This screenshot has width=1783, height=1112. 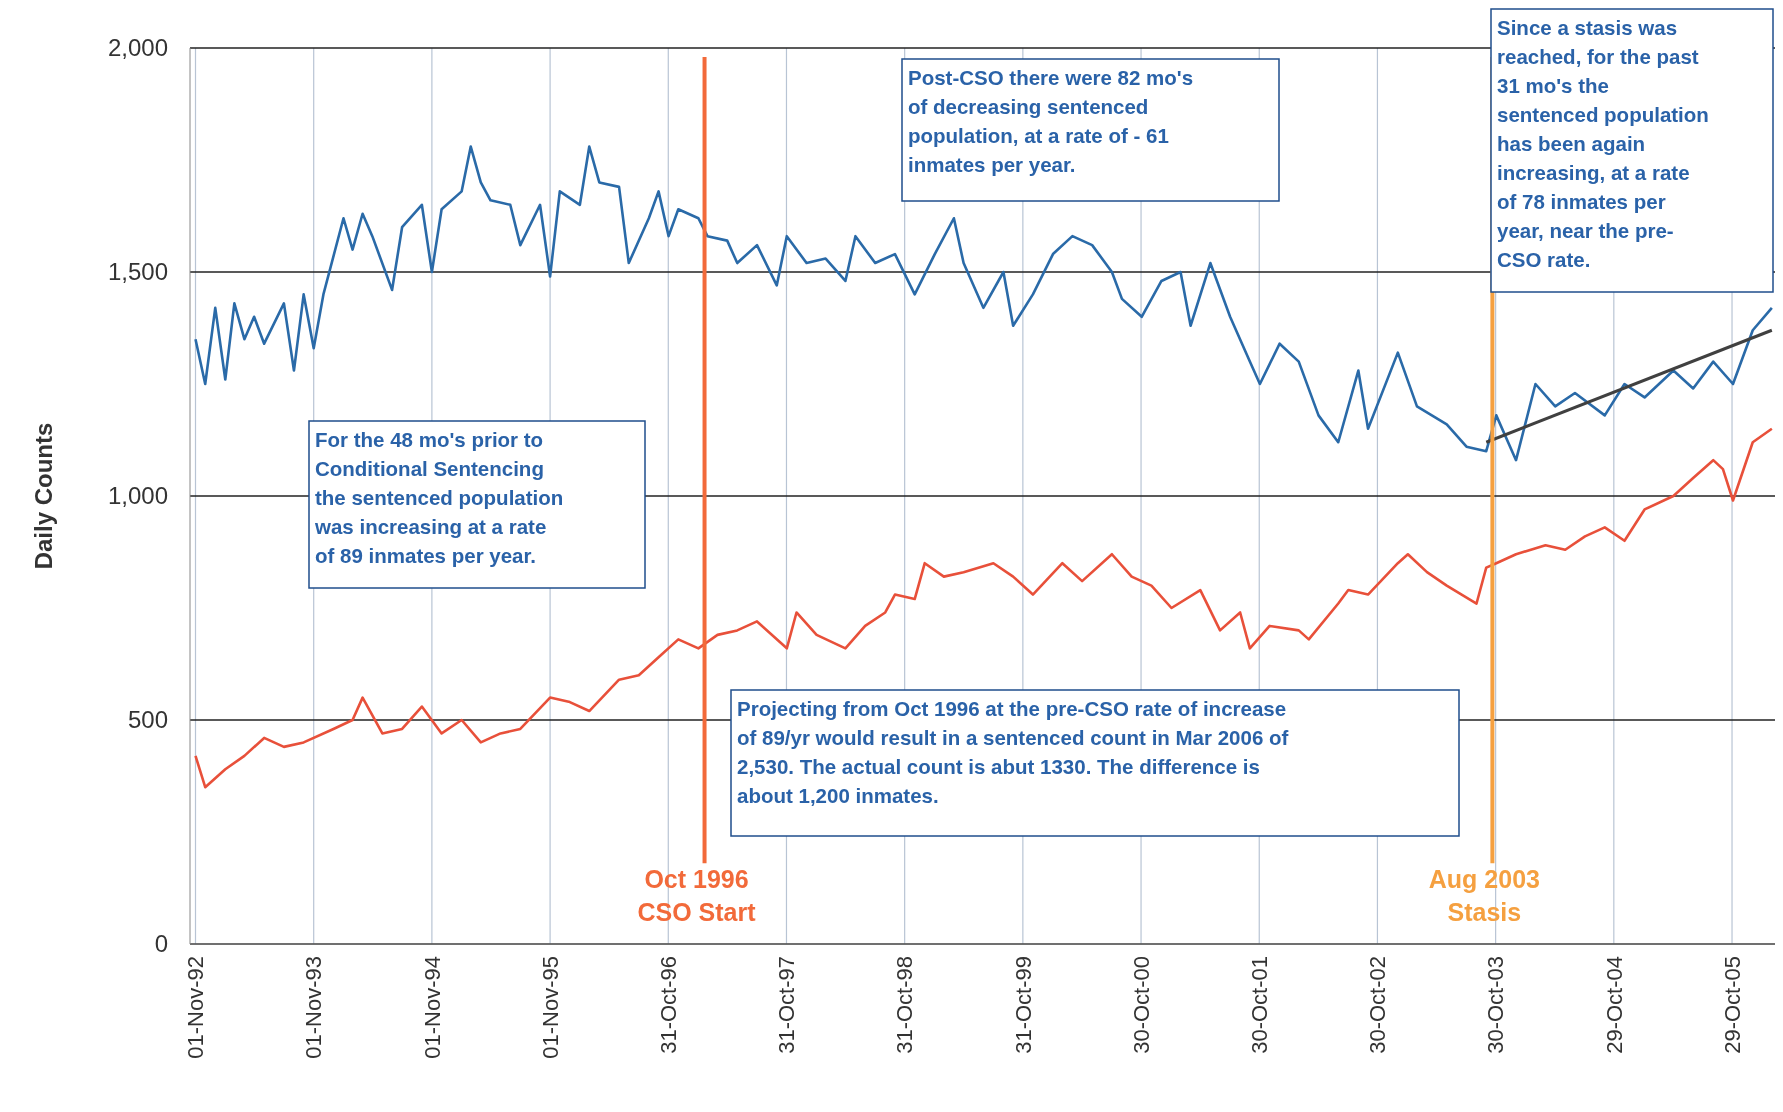 I want to click on x-tick-label: 29-Oct-05, so click(x=1732, y=1005).